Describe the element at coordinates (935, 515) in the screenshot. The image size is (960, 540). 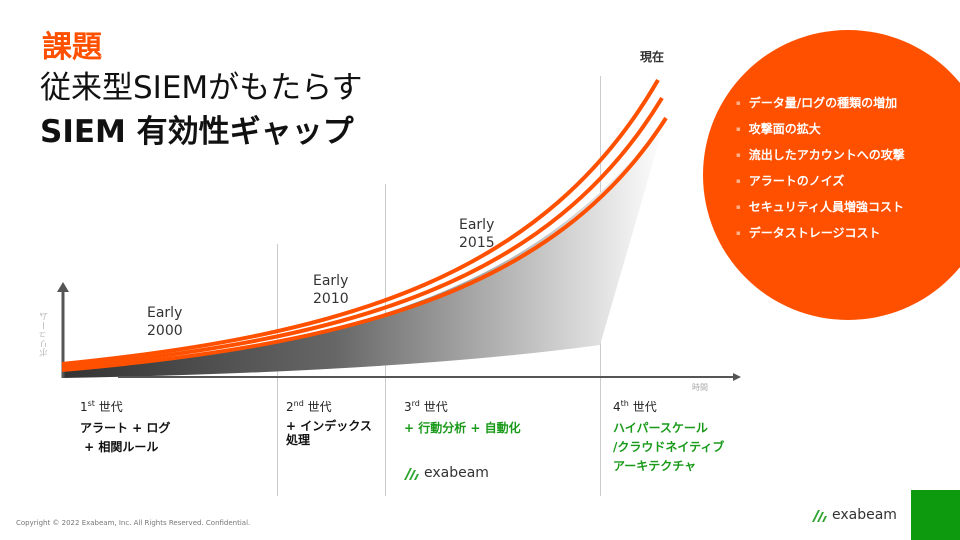
I see `corner-accent` at that location.